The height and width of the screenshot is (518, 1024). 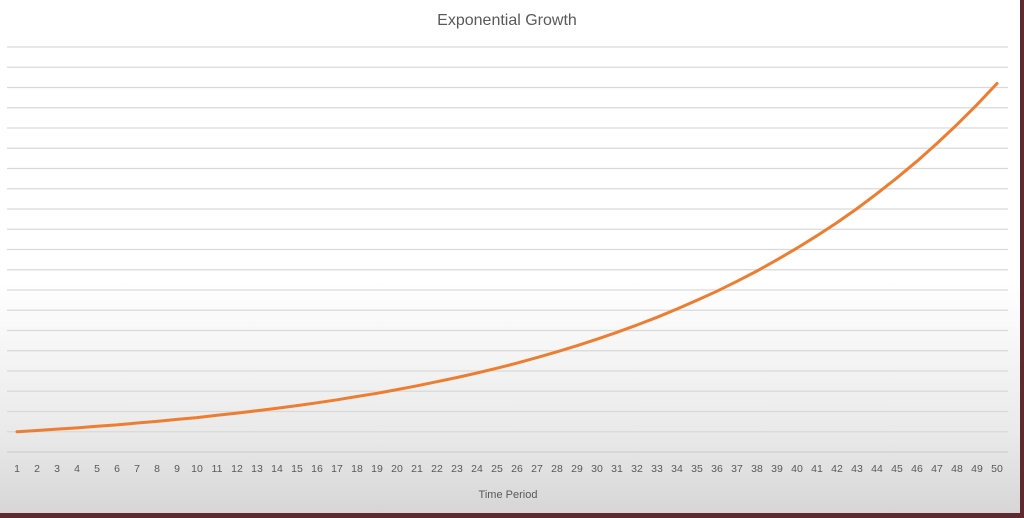 I want to click on x-tick-label: 10, so click(x=197, y=469).